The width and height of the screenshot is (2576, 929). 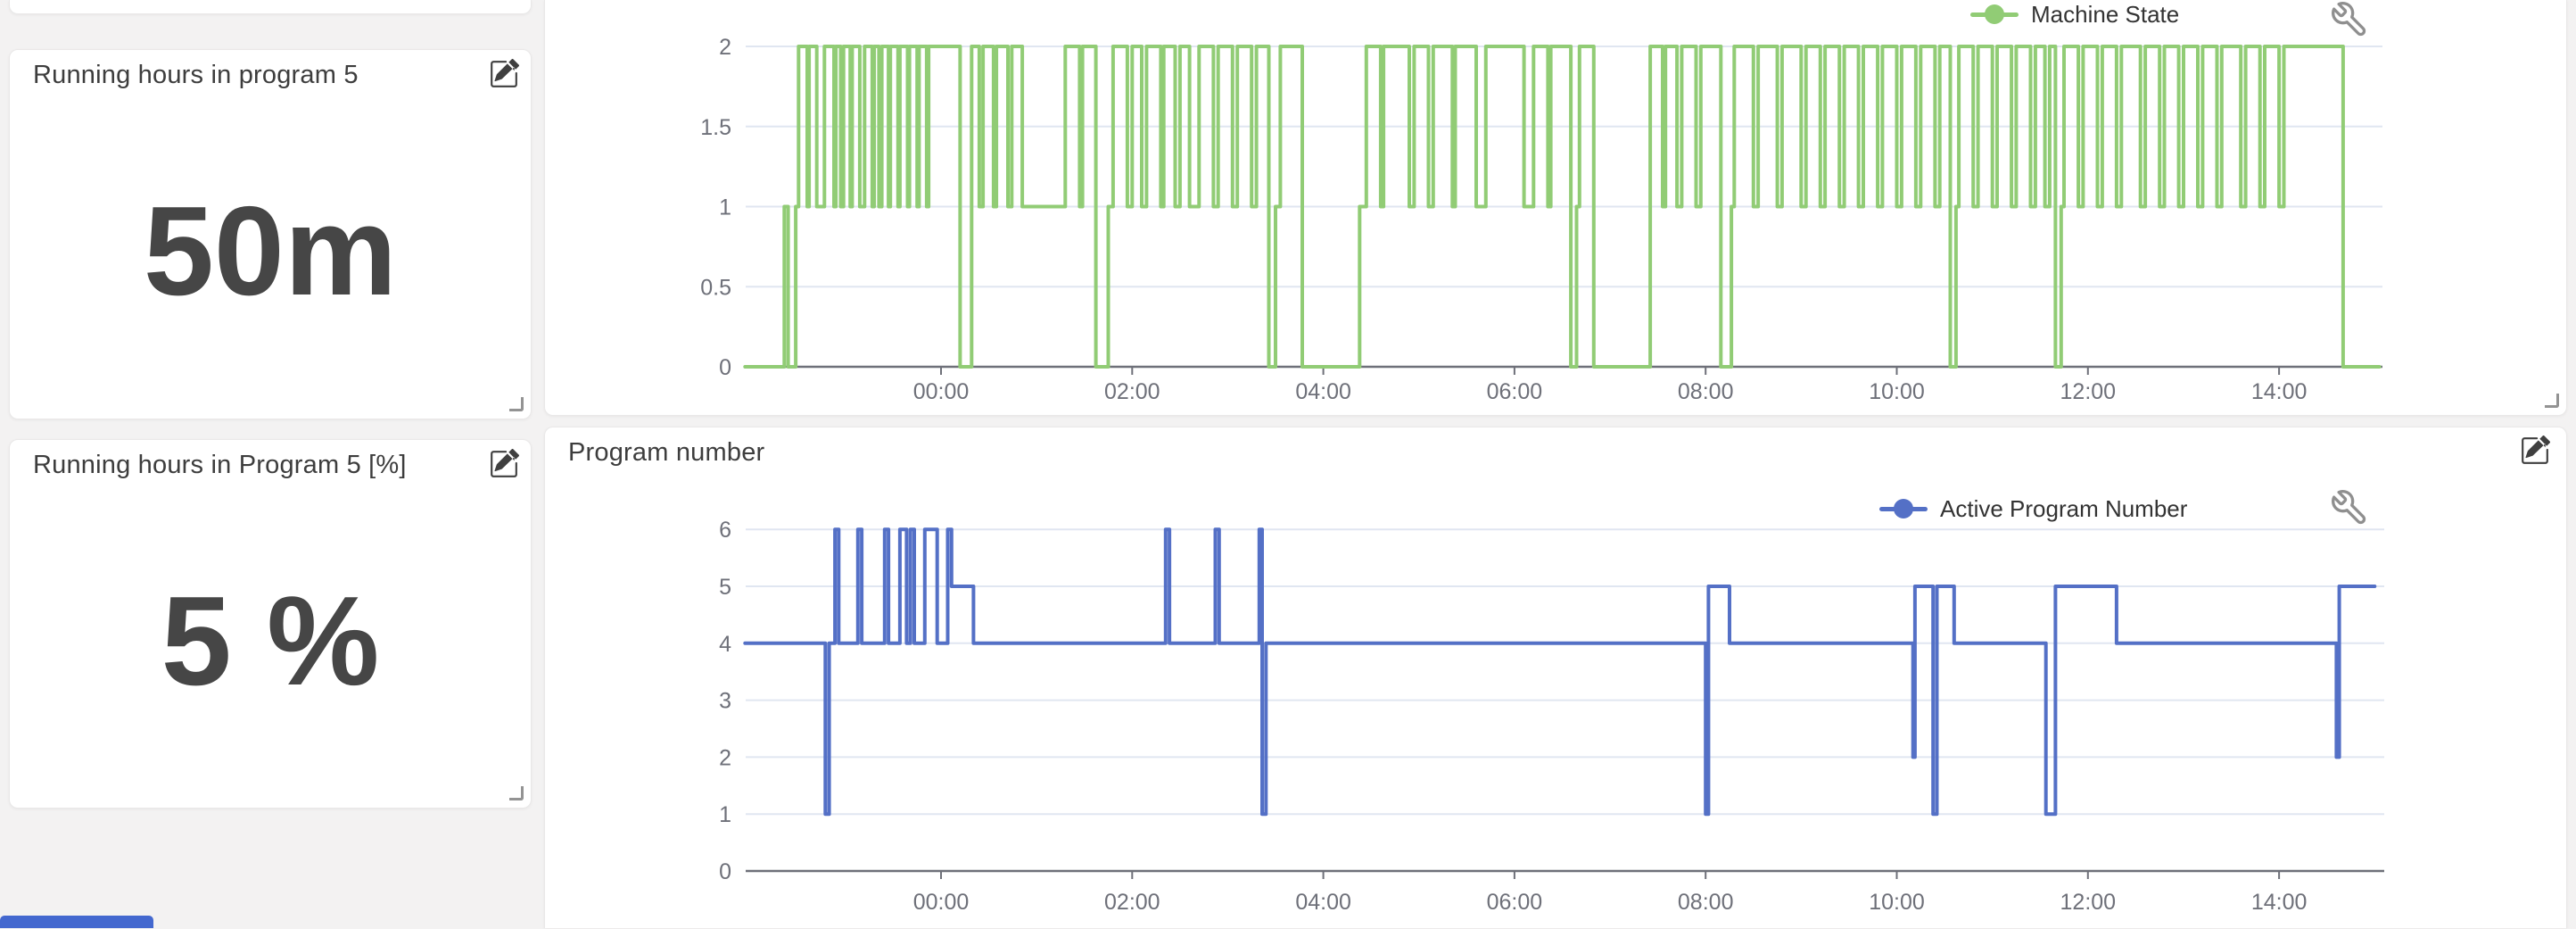 I want to click on legend-label: Machine State, so click(x=2106, y=14).